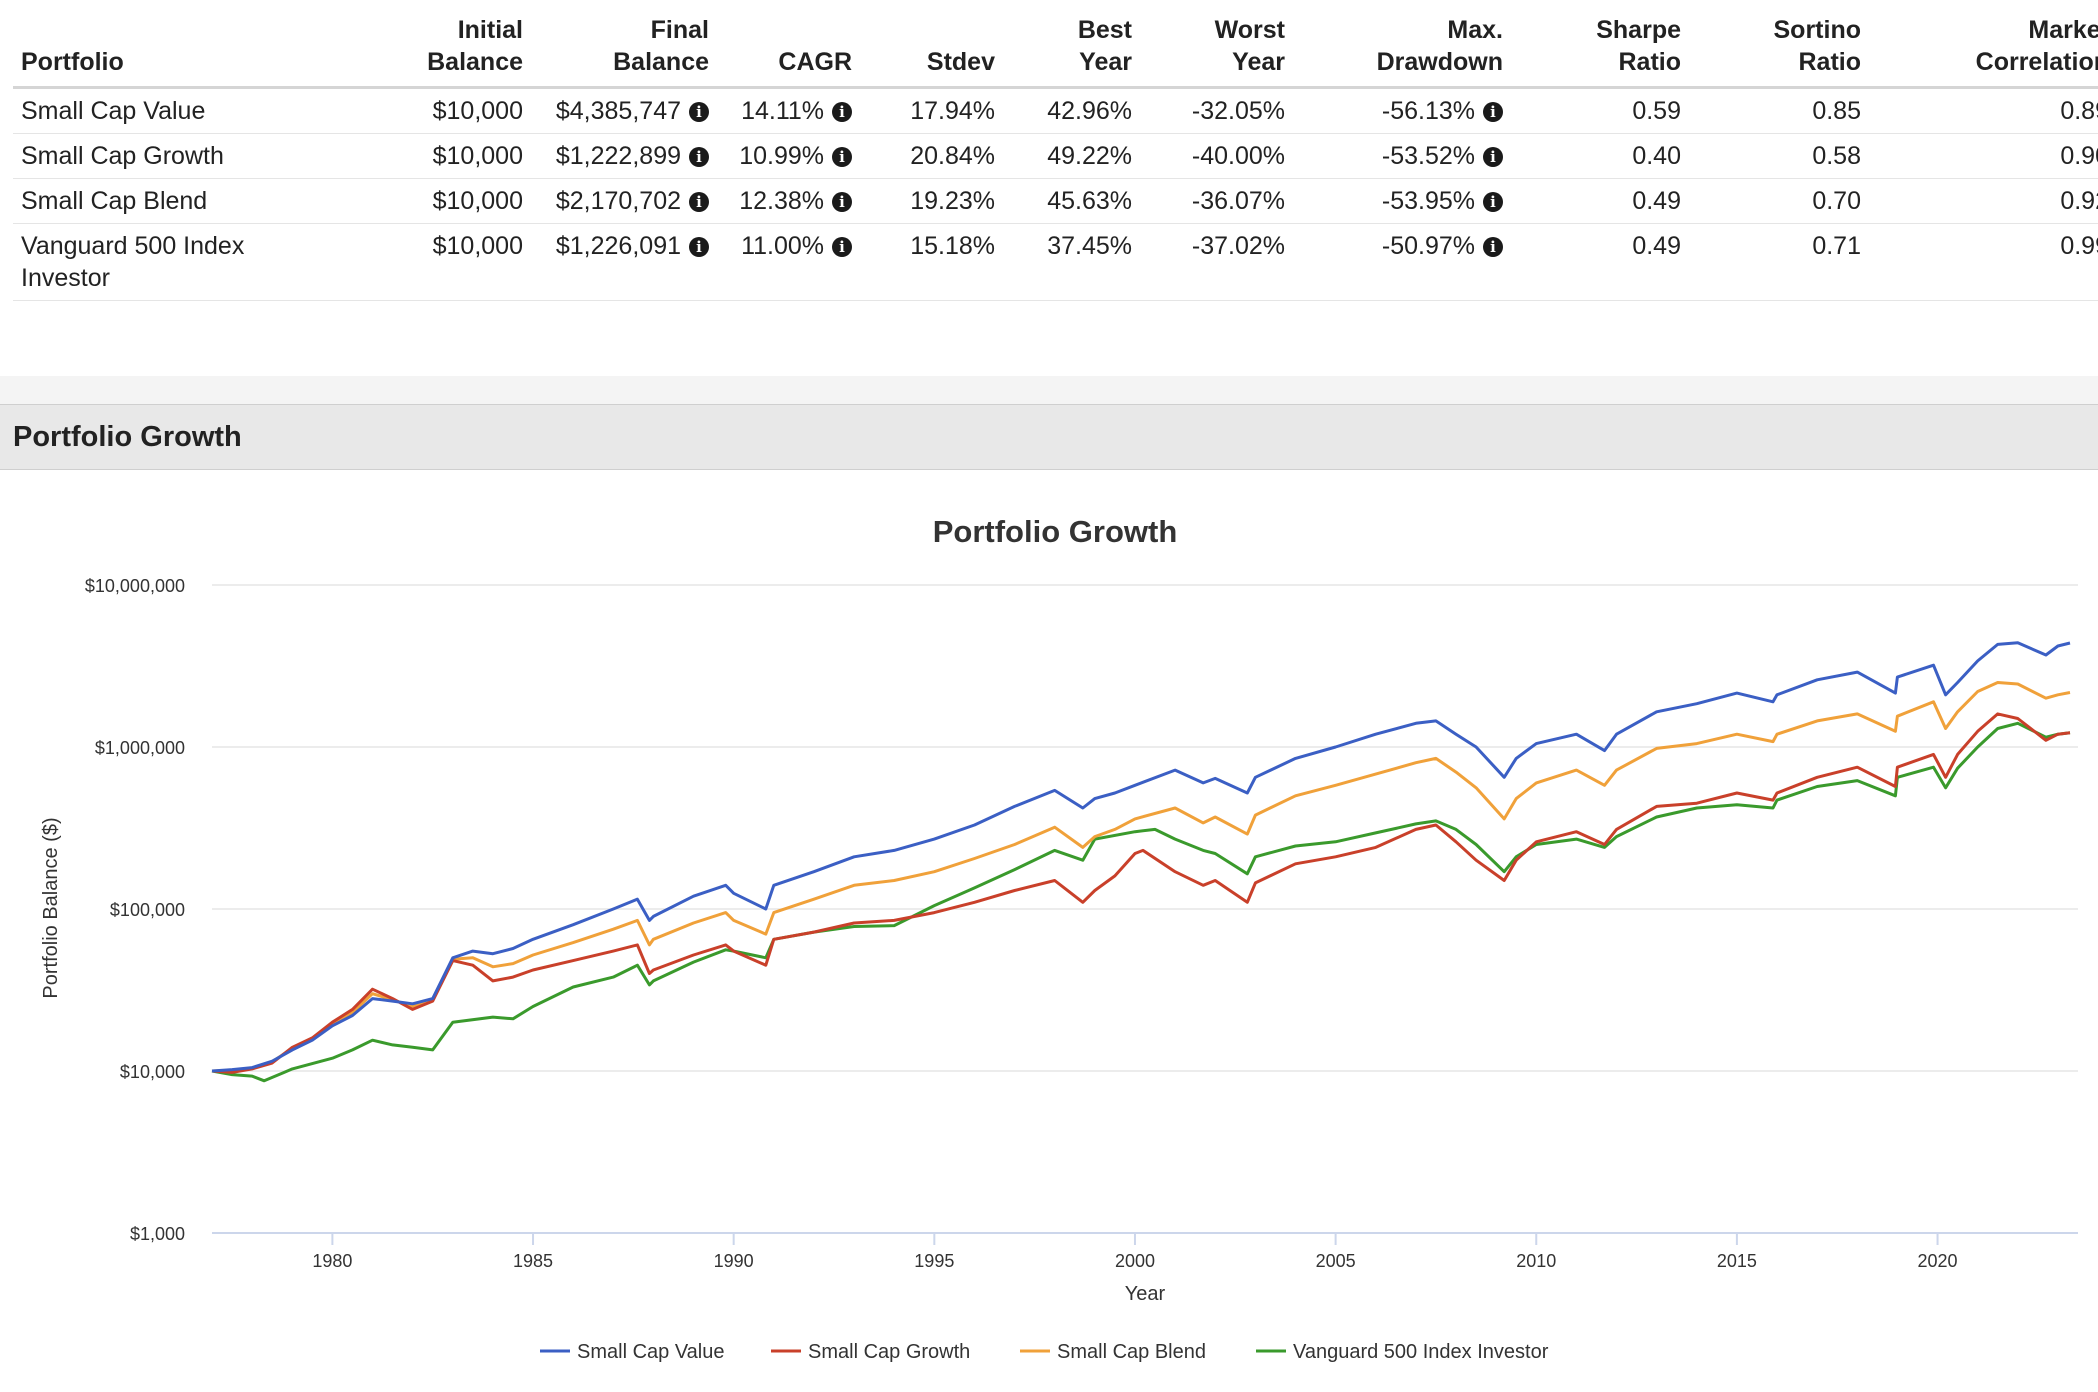 Image resolution: width=2098 pixels, height=1392 pixels. I want to click on worst-year: -36.07%, so click(1216, 201).